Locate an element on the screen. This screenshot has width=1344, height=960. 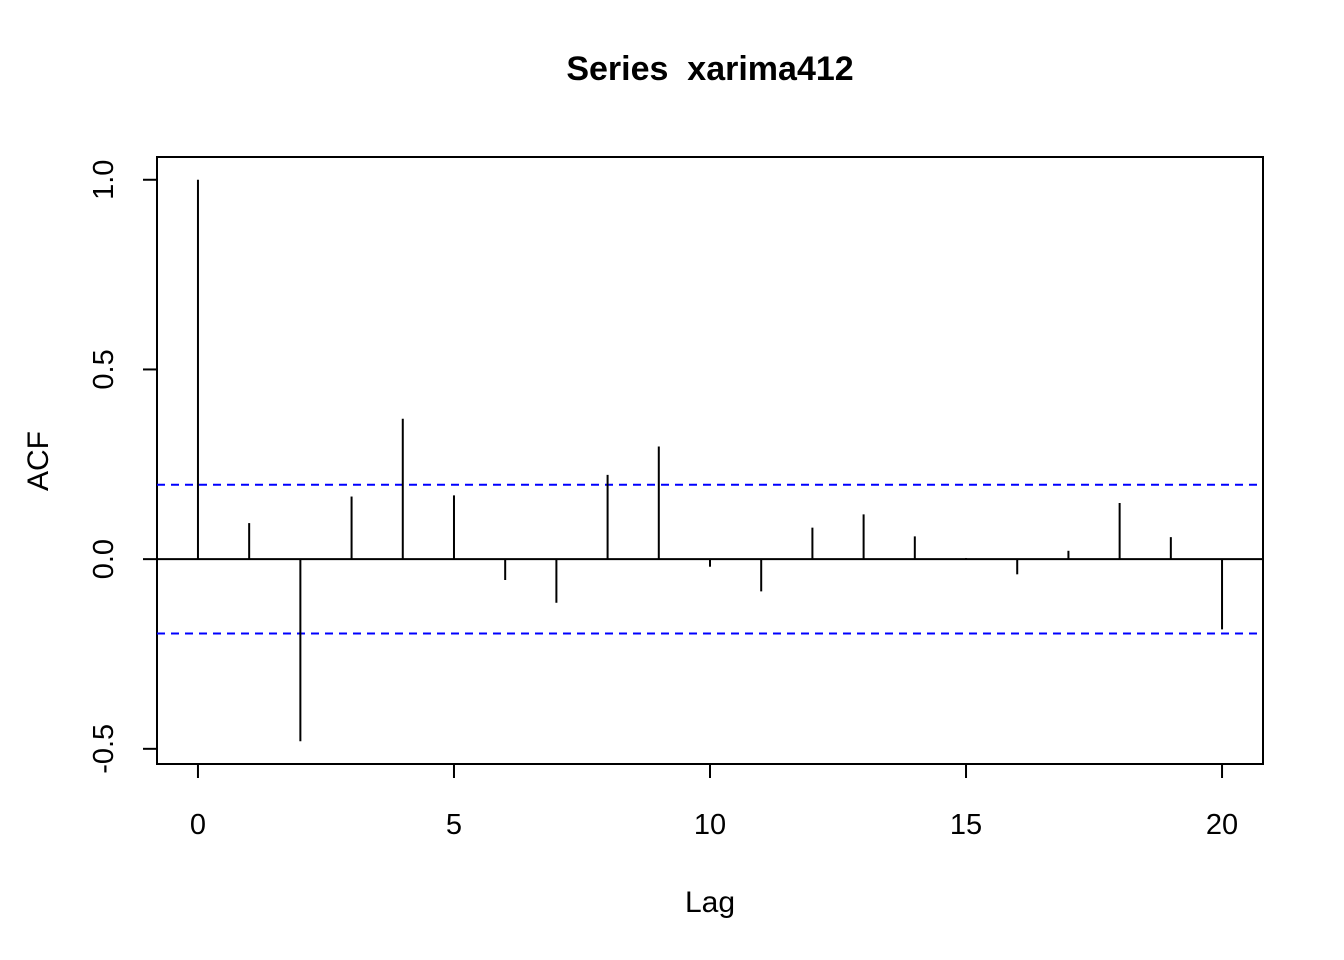
x-axis: 0 5 10 15 20 is located at coordinates (714, 802).